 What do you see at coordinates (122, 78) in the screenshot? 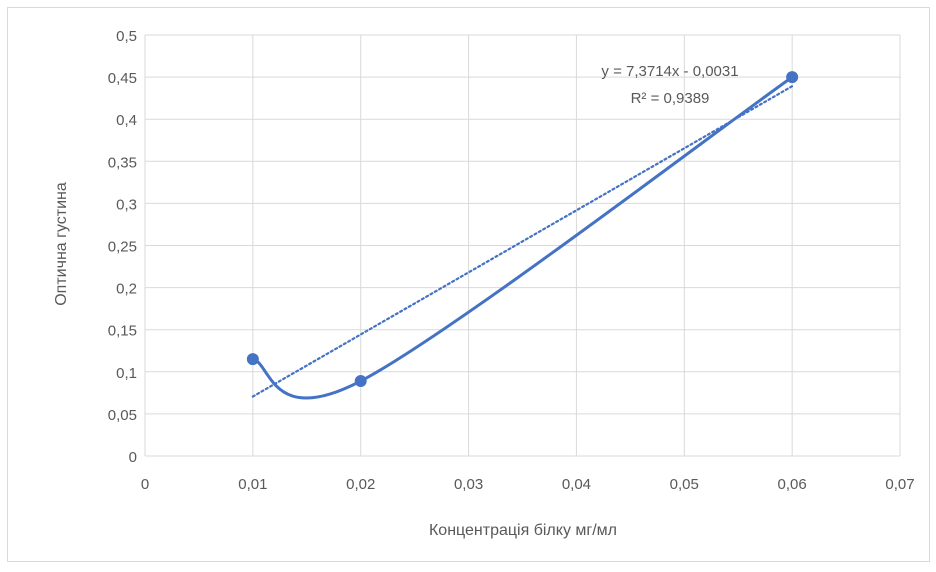
I see `y-tick-label: 0,45` at bounding box center [122, 78].